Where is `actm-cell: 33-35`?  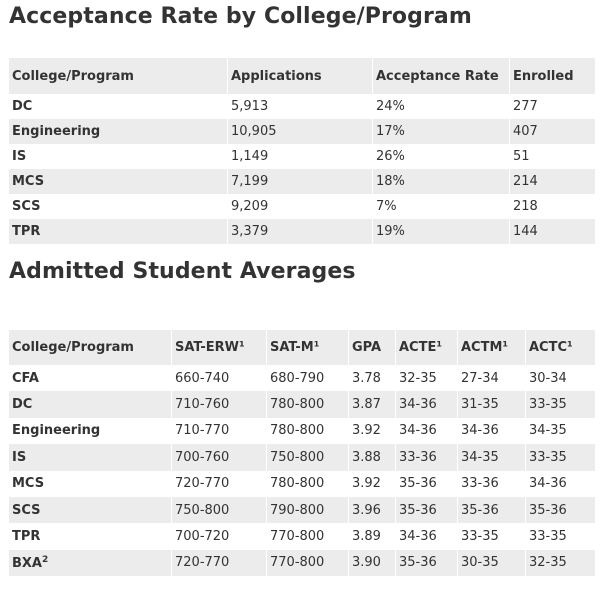 actm-cell: 33-35 is located at coordinates (491, 536).